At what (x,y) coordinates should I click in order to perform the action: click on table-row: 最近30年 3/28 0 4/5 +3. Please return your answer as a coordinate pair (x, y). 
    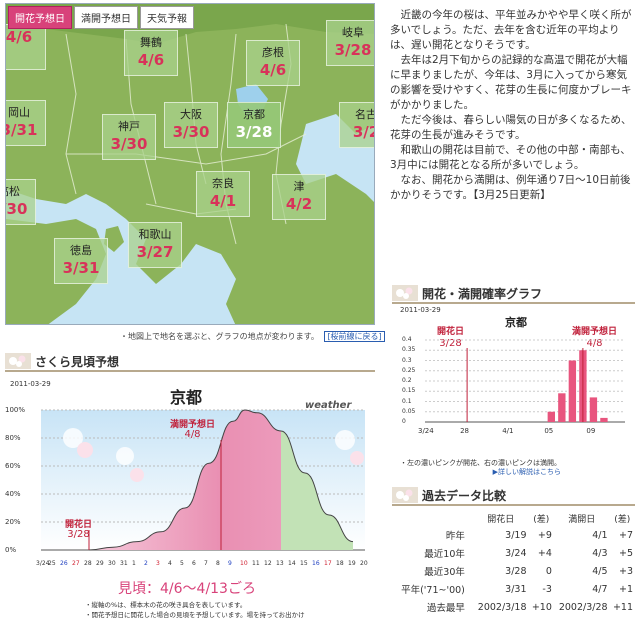
    Looking at the image, I should click on (515, 571).